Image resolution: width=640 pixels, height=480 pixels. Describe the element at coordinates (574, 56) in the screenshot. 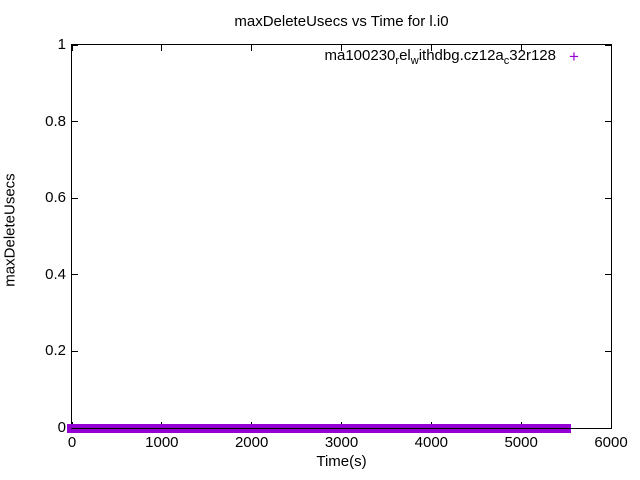

I see `legend-plus-marker-icon: +` at that location.